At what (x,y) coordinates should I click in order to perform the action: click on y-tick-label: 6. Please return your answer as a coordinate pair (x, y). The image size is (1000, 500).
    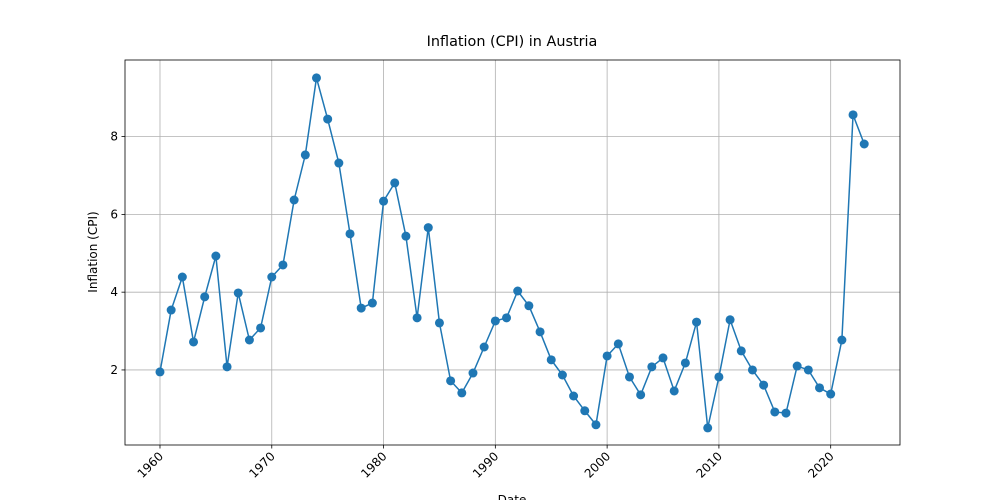
    Looking at the image, I should click on (114, 214).